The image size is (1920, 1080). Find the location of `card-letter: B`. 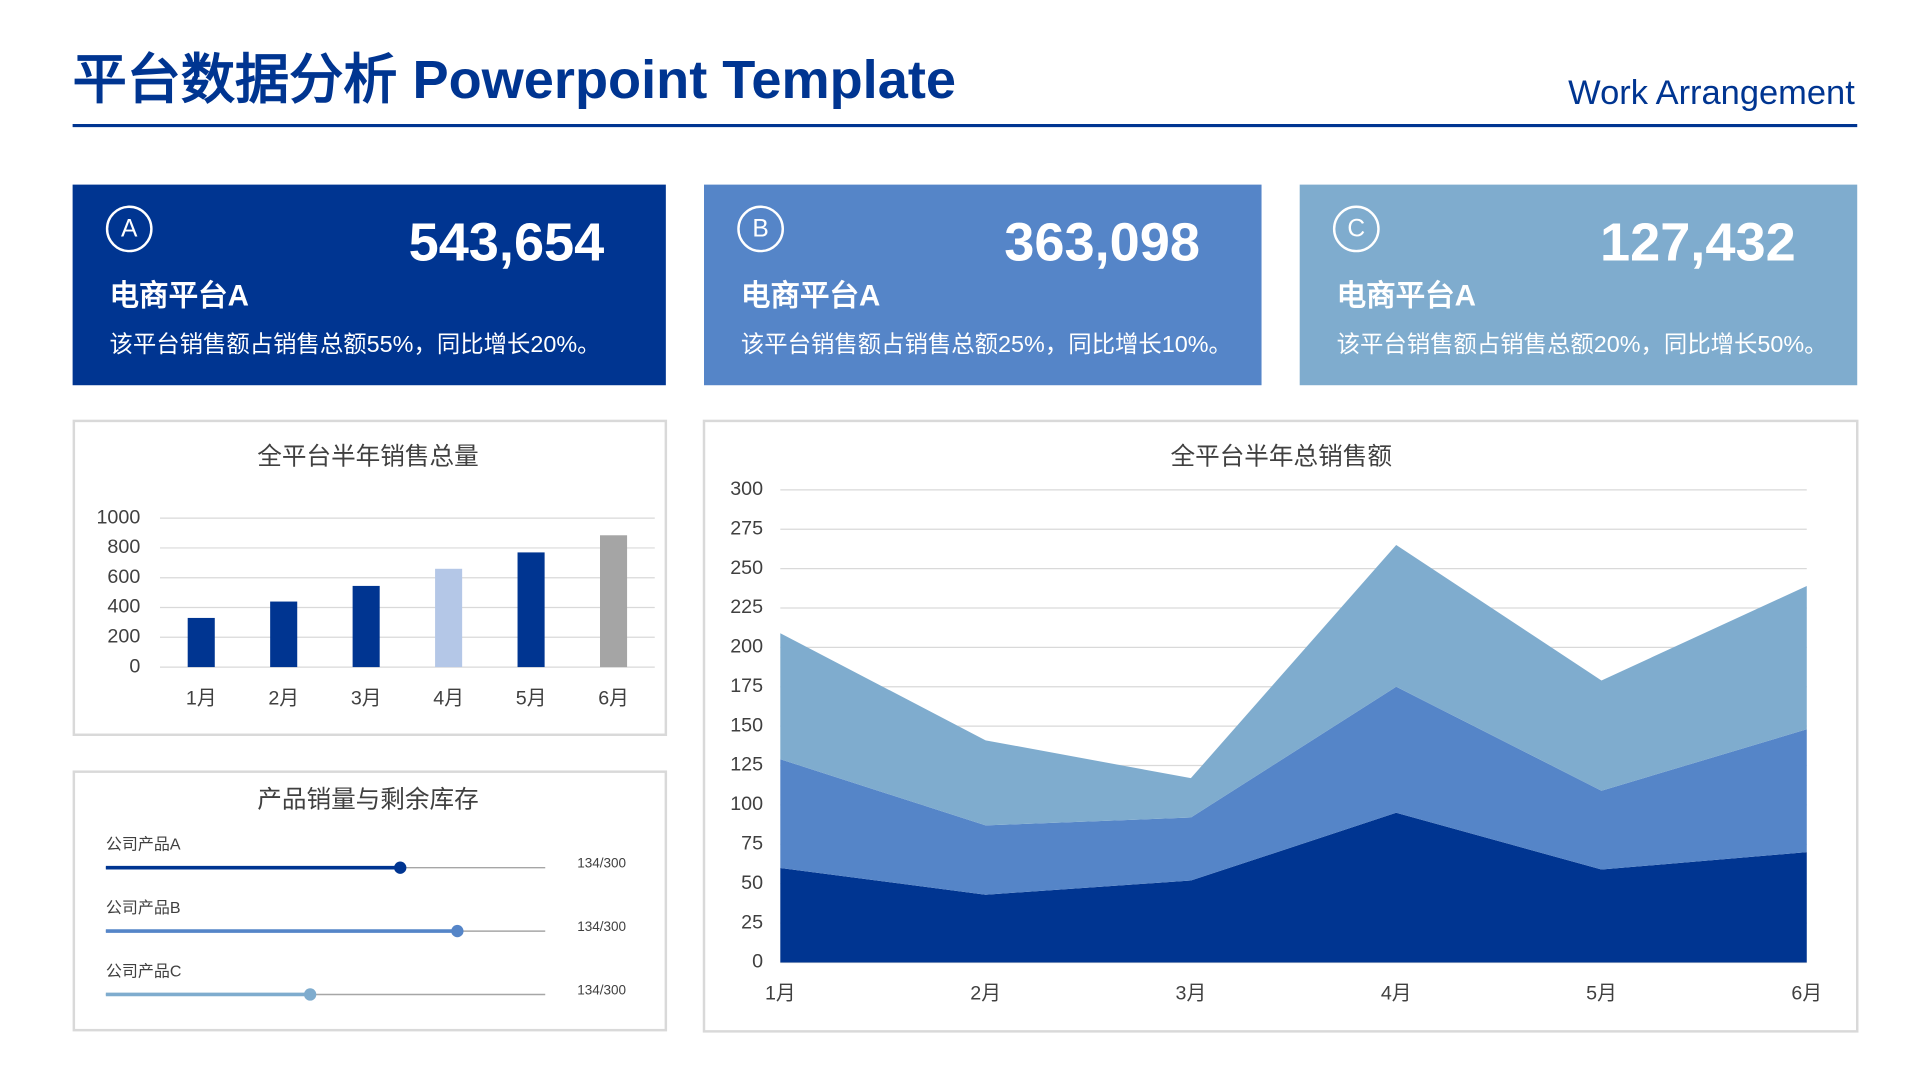

card-letter: B is located at coordinates (760, 229).